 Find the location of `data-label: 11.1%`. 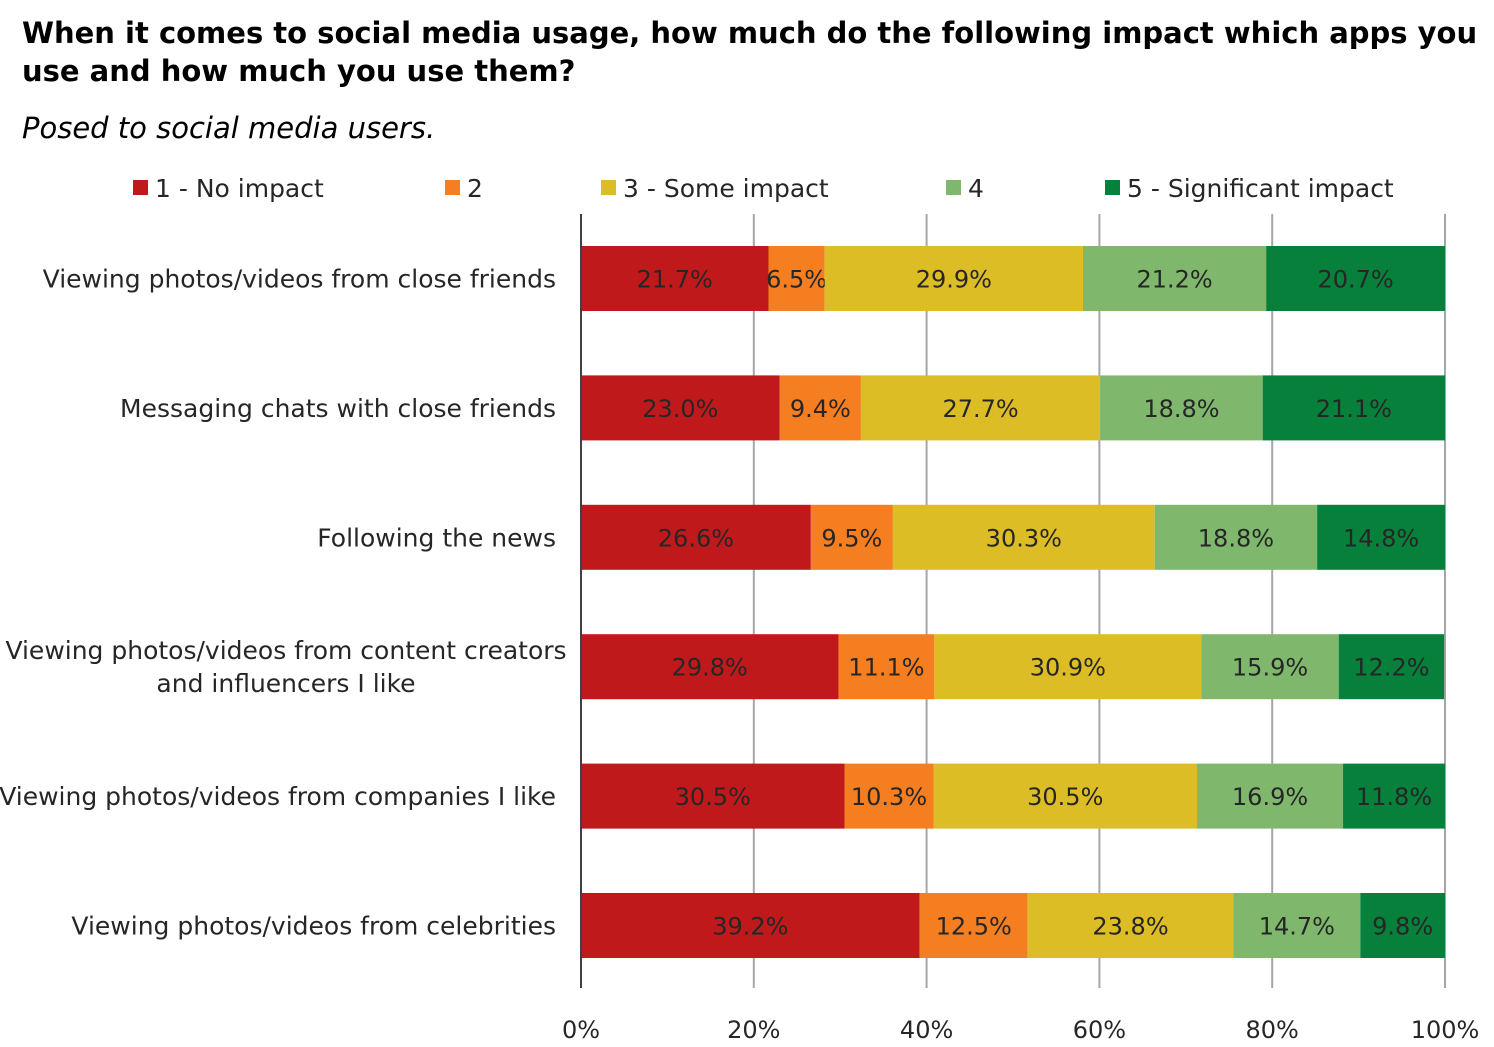

data-label: 11.1% is located at coordinates (886, 668).